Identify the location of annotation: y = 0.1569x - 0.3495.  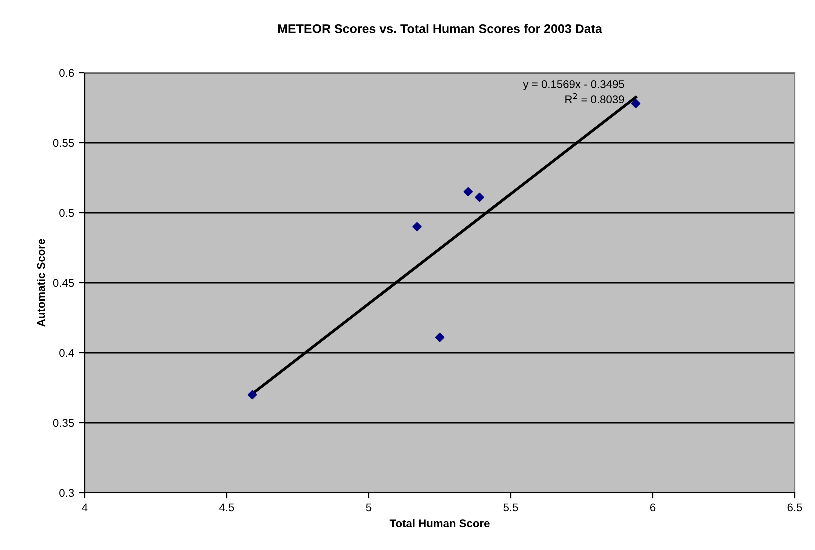
(573, 85).